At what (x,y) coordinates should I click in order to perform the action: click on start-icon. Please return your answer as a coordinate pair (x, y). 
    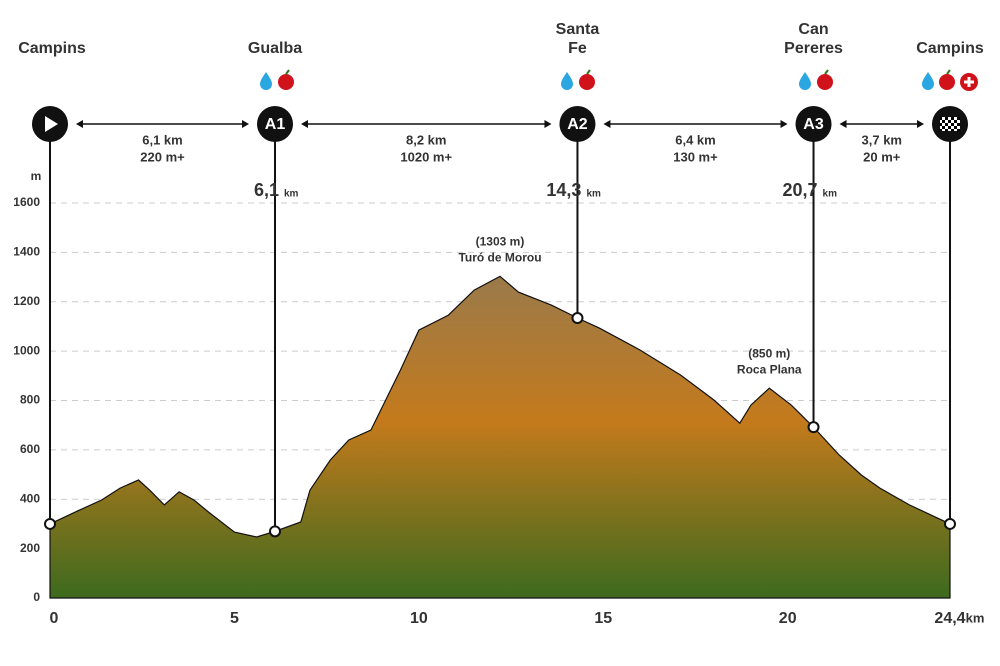
    Looking at the image, I should click on (51, 124).